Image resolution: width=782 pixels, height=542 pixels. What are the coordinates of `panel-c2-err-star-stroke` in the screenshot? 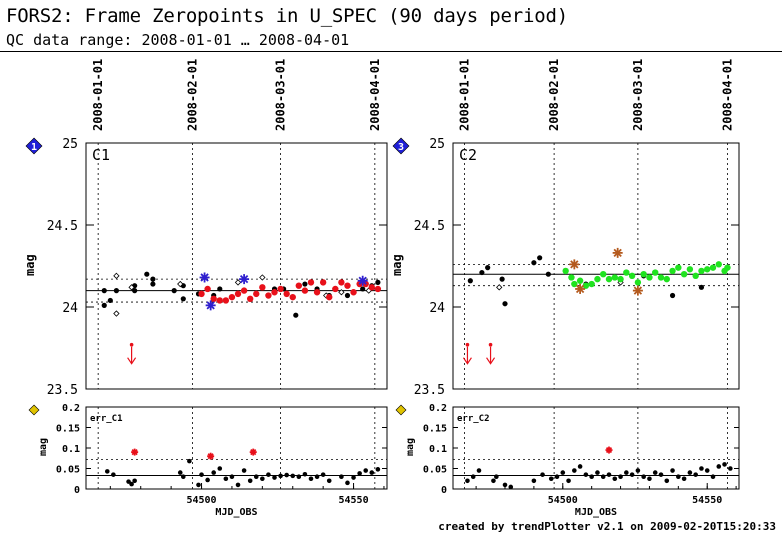 It's located at (609, 450).